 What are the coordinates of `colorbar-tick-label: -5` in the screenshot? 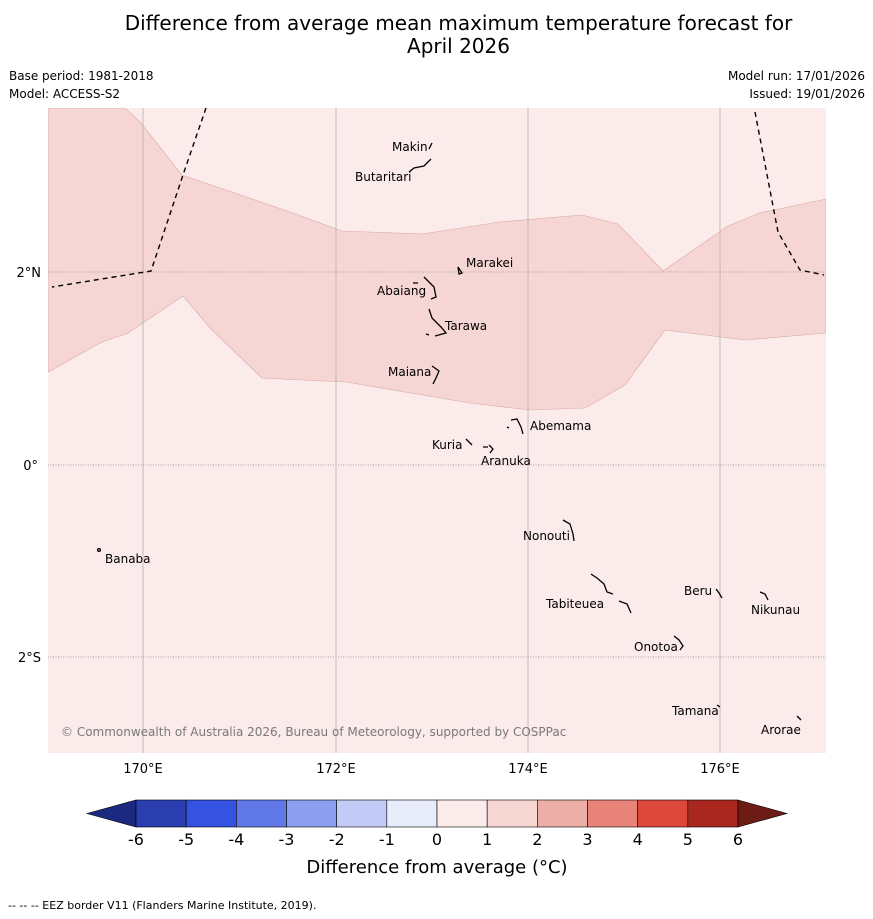 It's located at (186, 839).